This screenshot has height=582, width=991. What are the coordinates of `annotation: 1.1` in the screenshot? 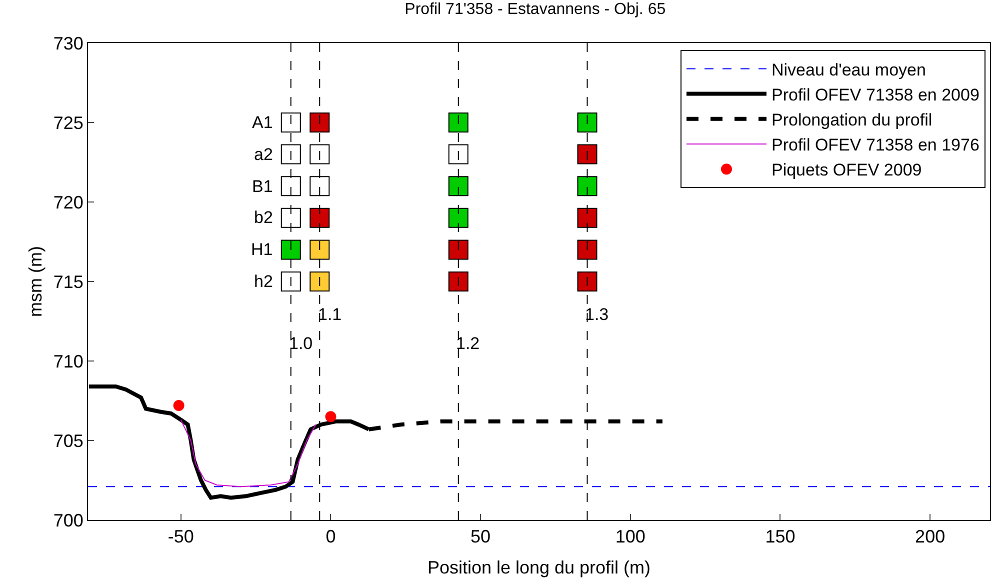 It's located at (330, 314).